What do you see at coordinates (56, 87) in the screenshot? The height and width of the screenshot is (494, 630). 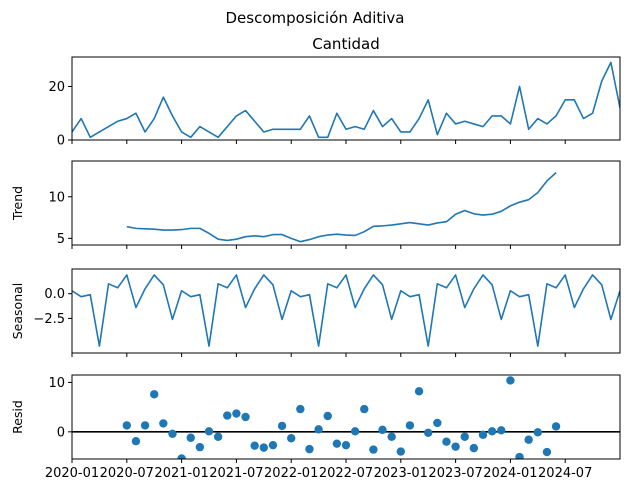 I see `y-tick-label: 20` at bounding box center [56, 87].